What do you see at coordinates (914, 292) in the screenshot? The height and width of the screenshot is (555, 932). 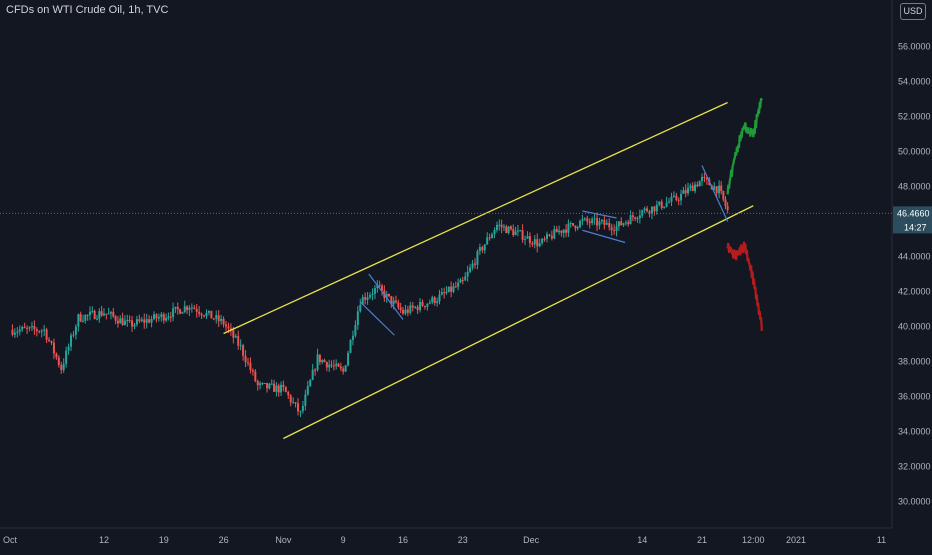 I see `y-tick-label: 42.0000` at bounding box center [914, 292].